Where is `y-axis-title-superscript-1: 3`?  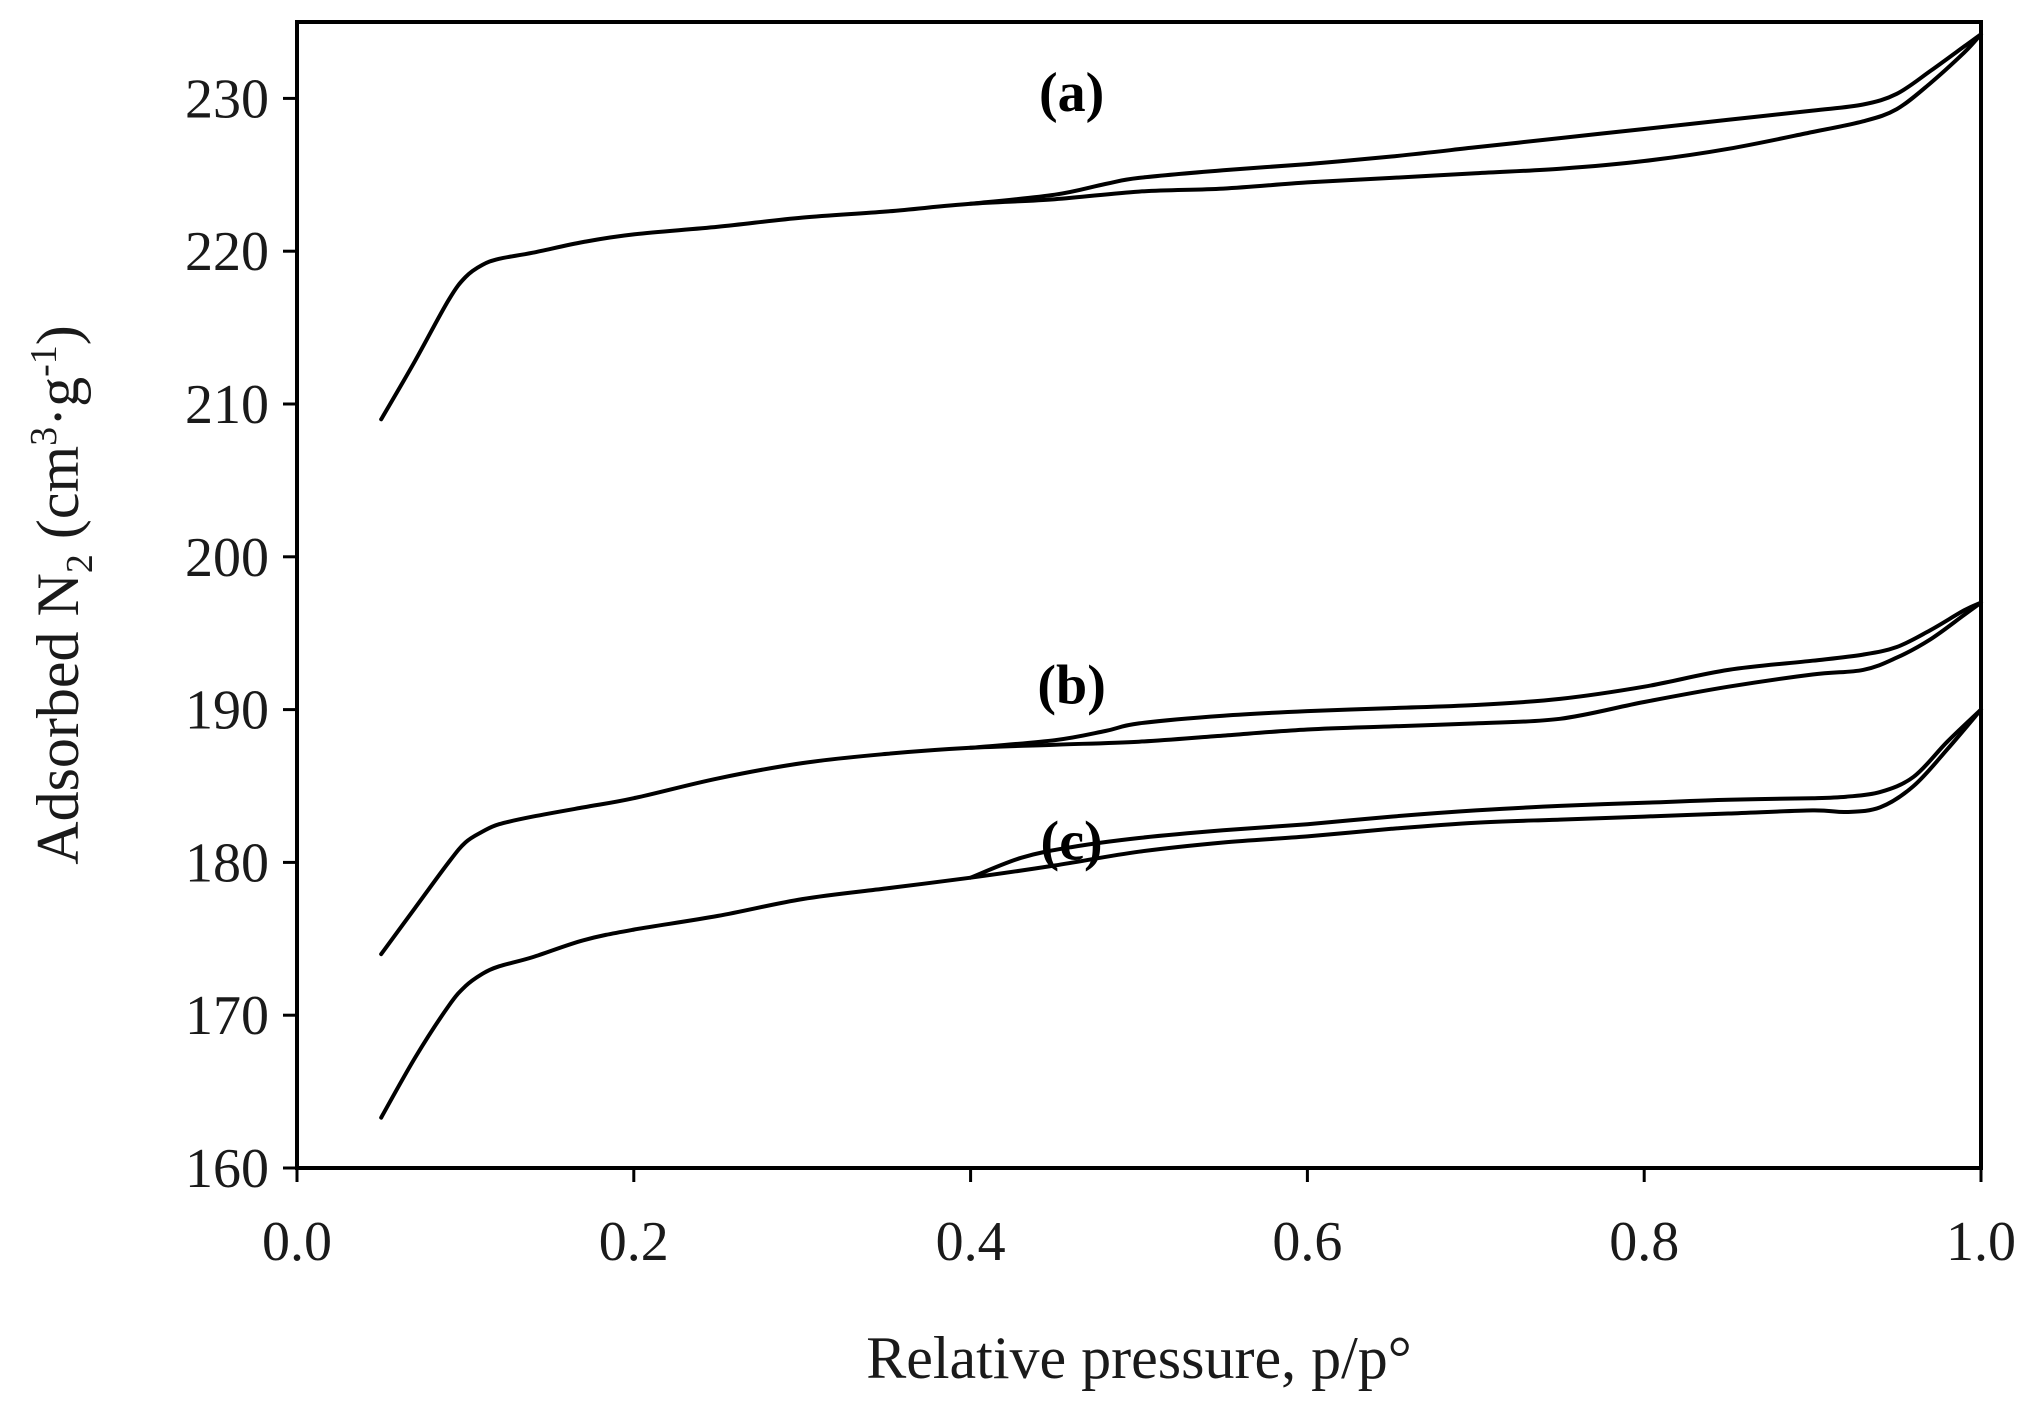 y-axis-title-superscript-1: 3 is located at coordinates (44, 436).